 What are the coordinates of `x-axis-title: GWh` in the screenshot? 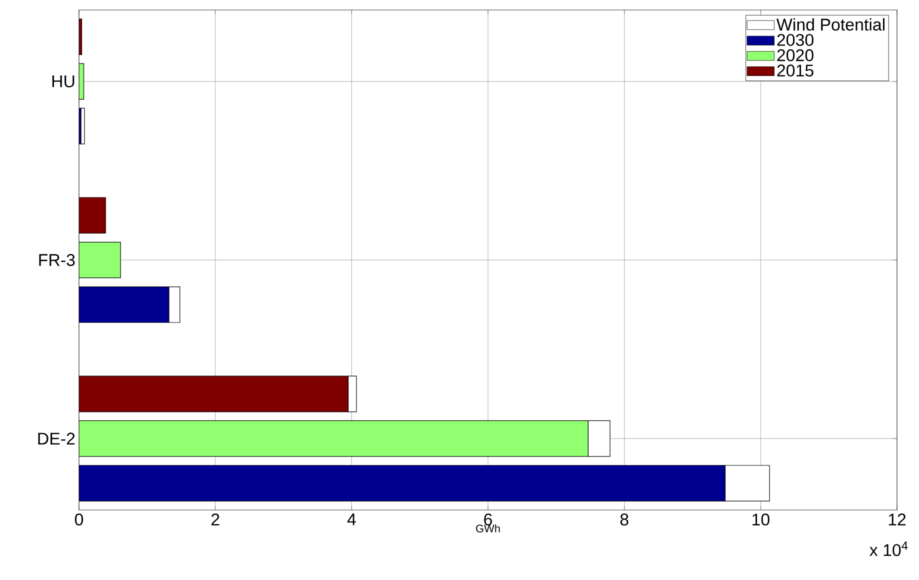 It's located at (488, 528).